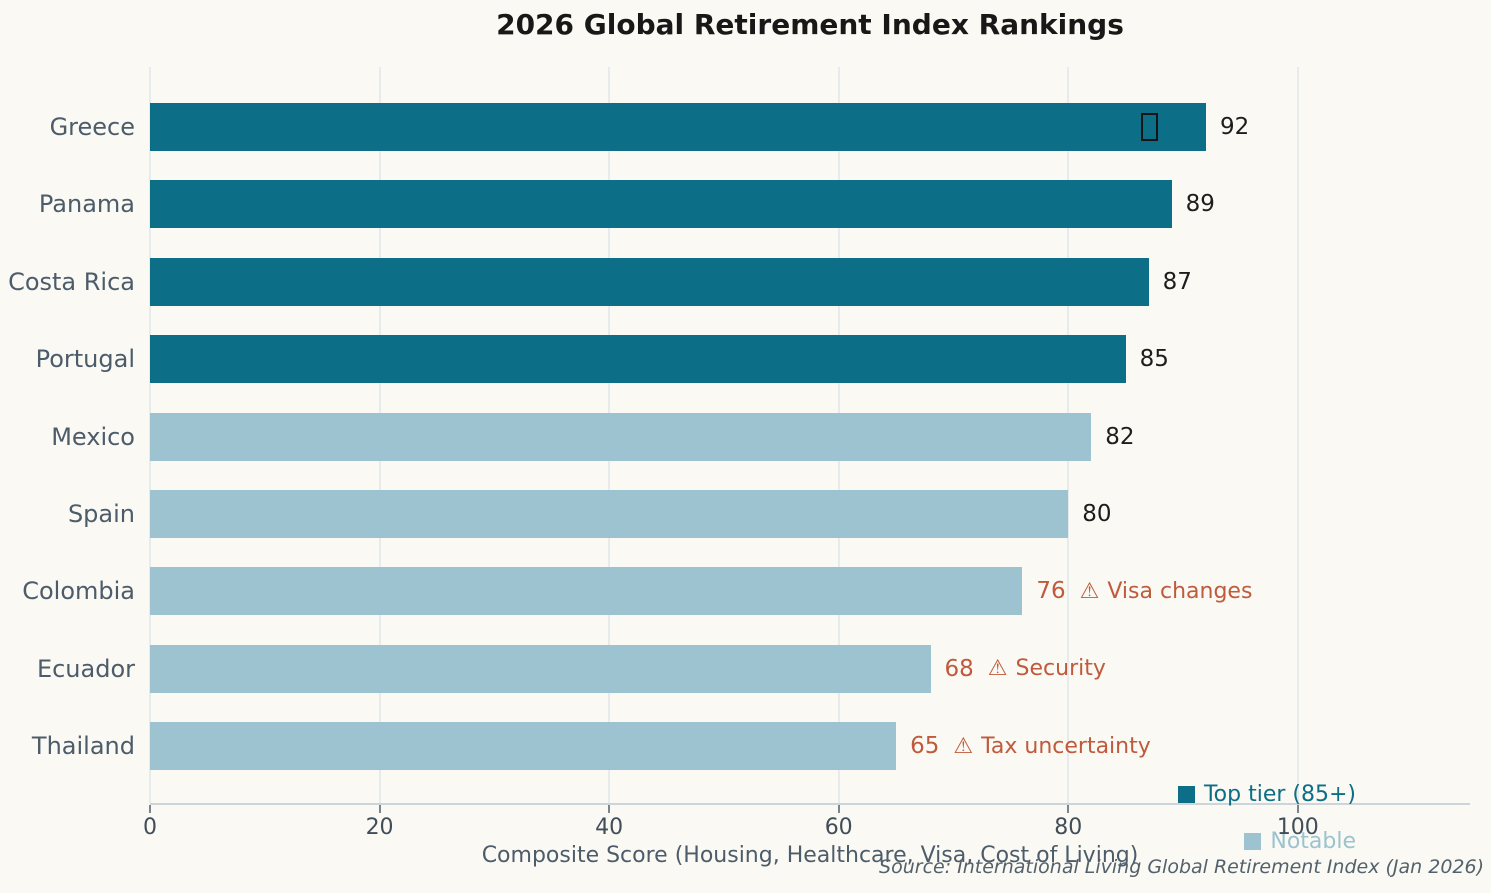  I want to click on bar-row: Portugal 85, so click(745, 359).